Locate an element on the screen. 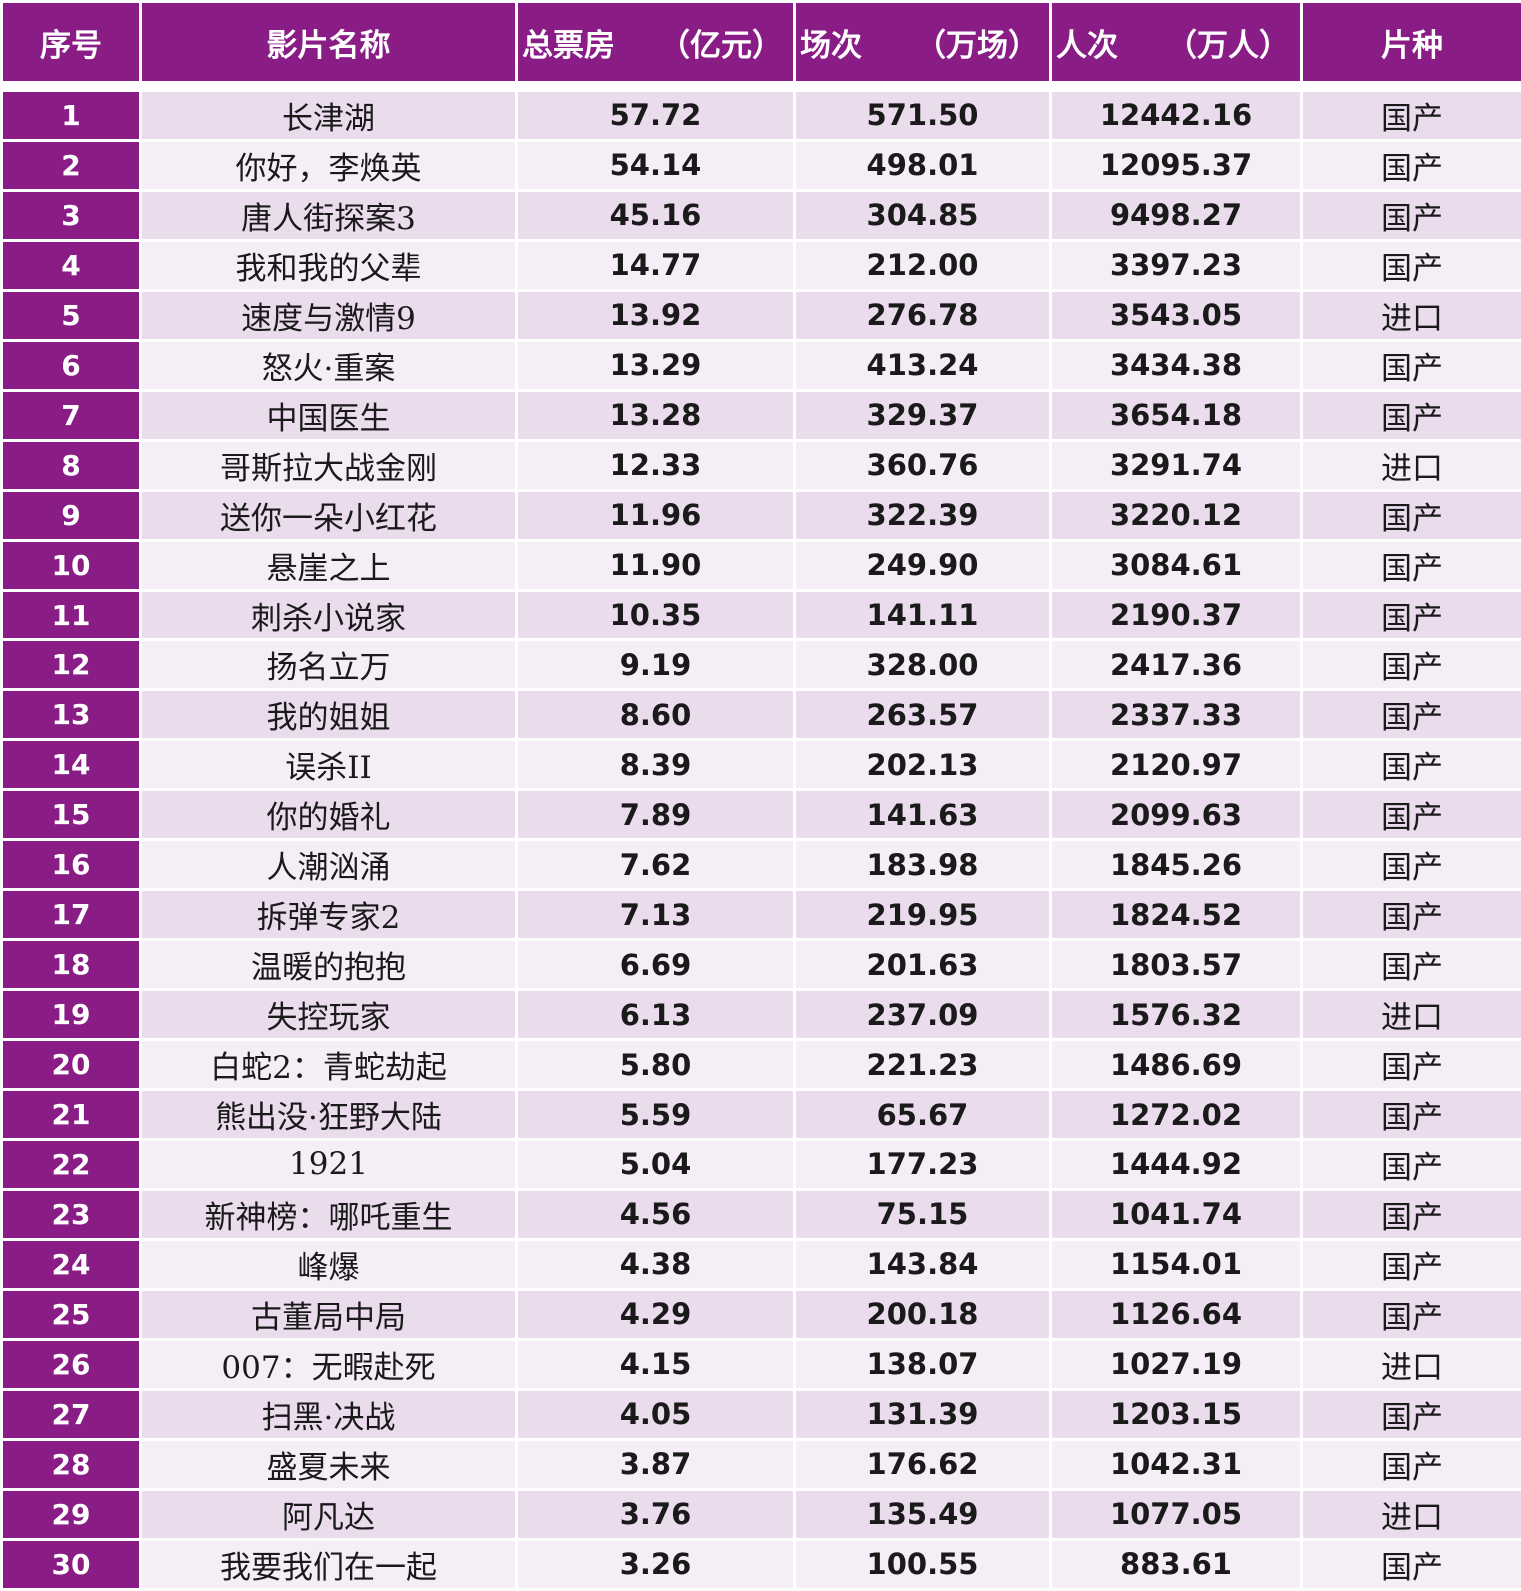 The width and height of the screenshot is (1521, 1591). table-row: 11 刺杀小说家 10.35 141.11 2190.37 国产 is located at coordinates (762, 615).